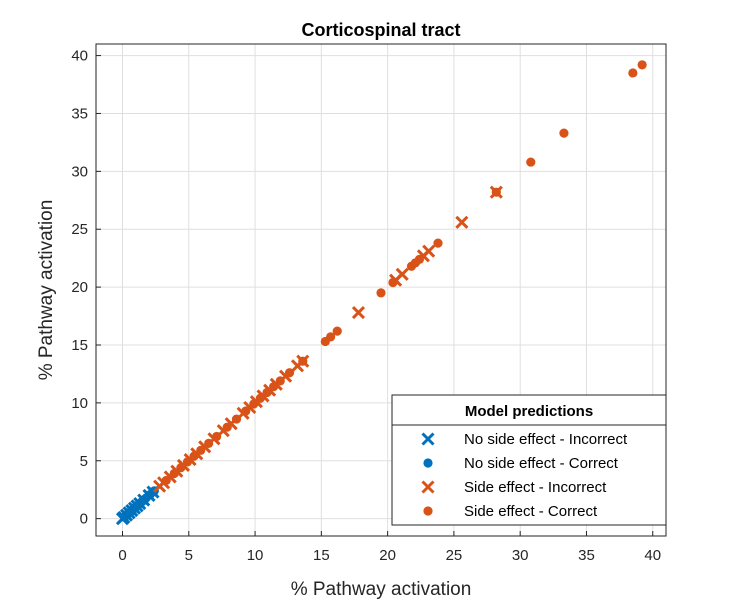 This screenshot has width=737, height=603. What do you see at coordinates (79, 56) in the screenshot?
I see `y-tick-label: 40` at bounding box center [79, 56].